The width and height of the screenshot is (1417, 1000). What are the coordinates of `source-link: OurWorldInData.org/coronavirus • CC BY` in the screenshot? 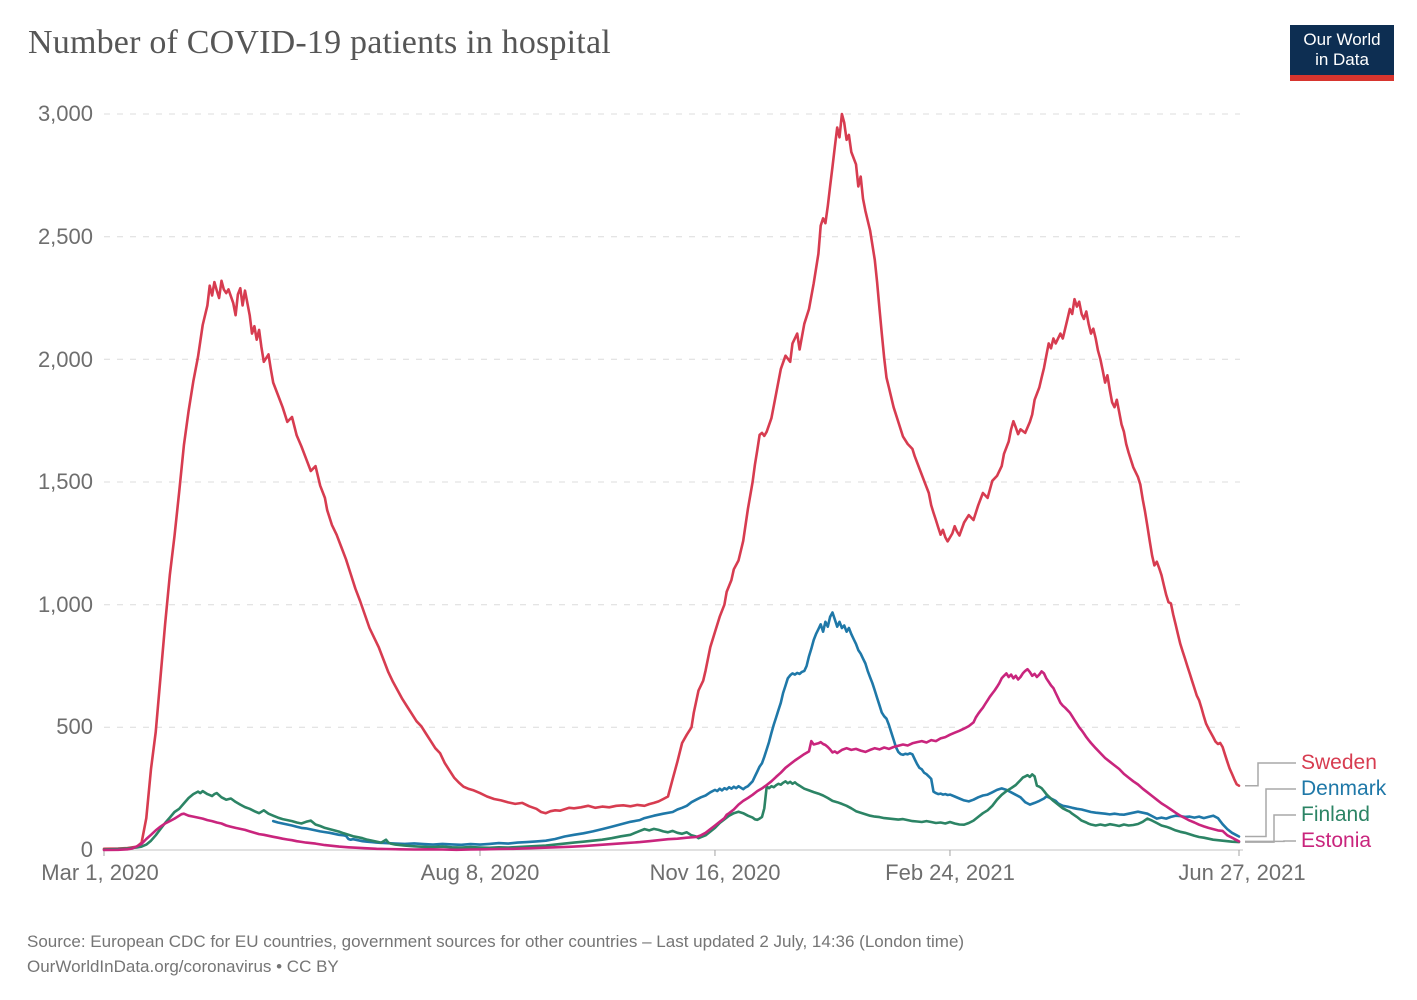 It's located at (183, 966).